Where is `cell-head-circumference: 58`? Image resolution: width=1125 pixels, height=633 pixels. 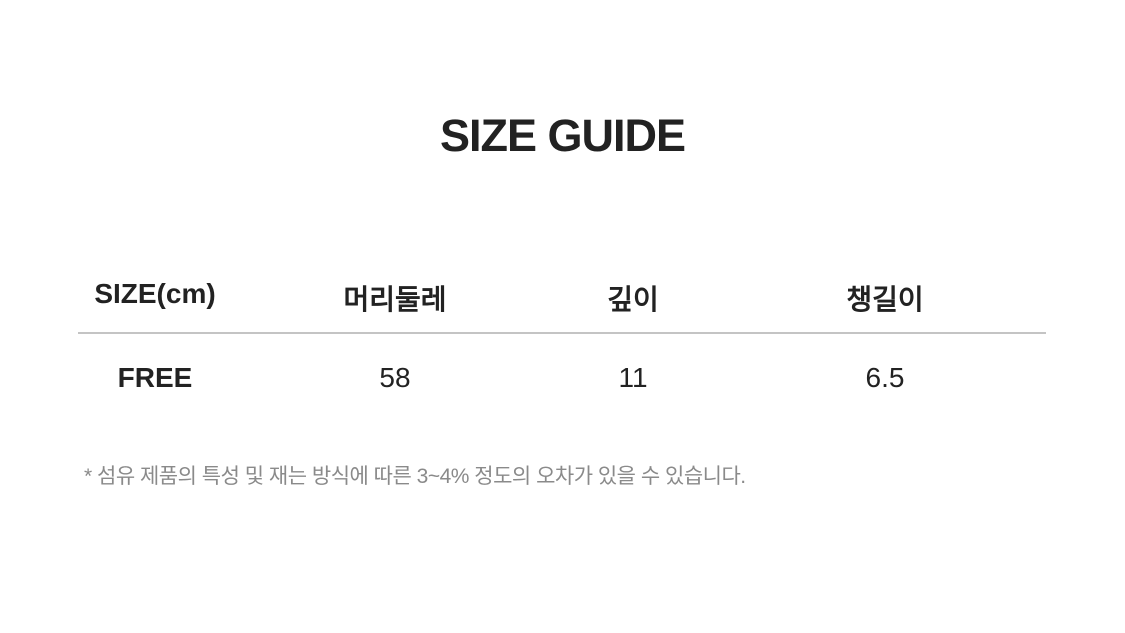 cell-head-circumference: 58 is located at coordinates (395, 377).